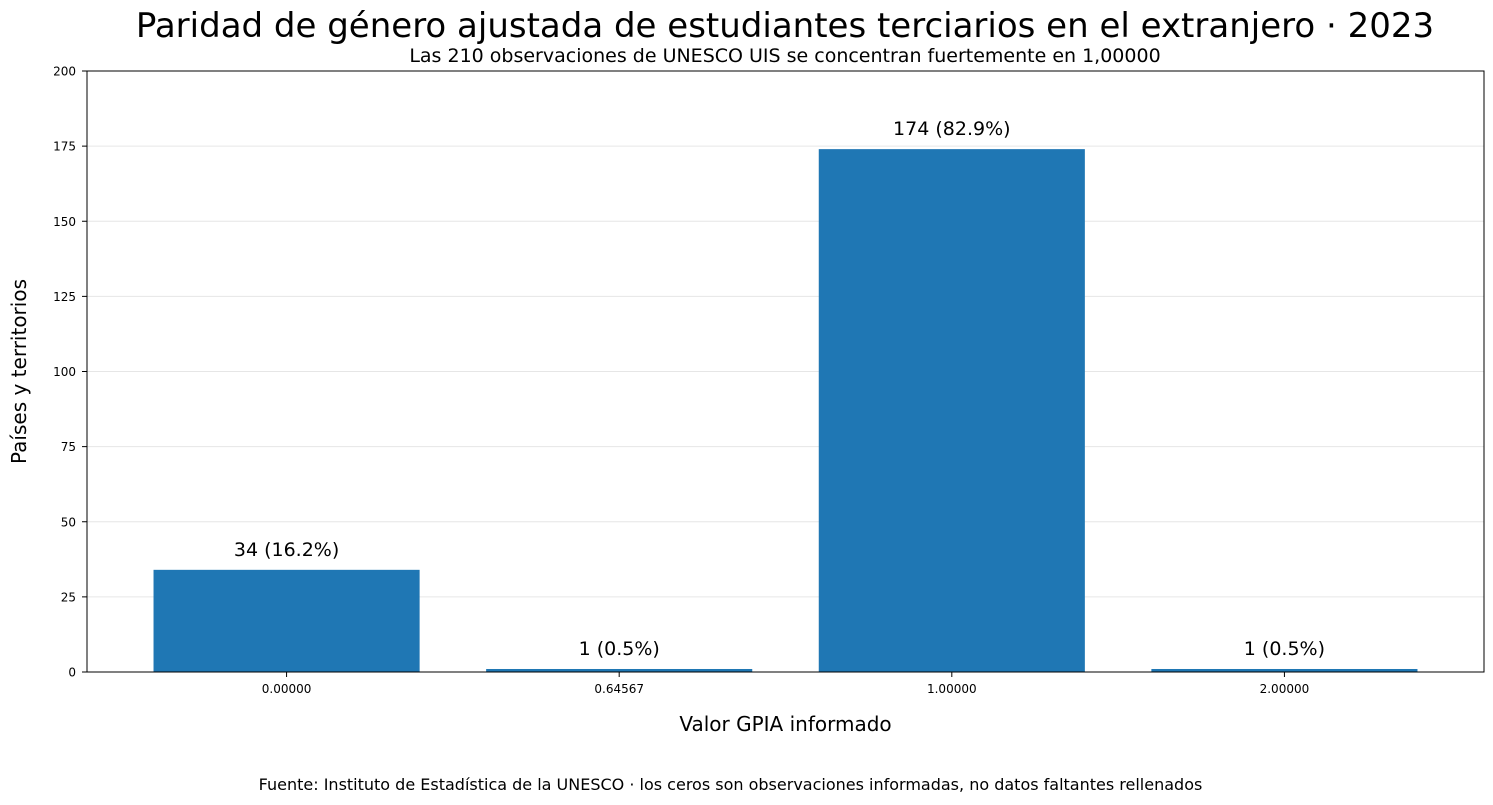  What do you see at coordinates (68, 597) in the screenshot?
I see `y-tick-label: 25` at bounding box center [68, 597].